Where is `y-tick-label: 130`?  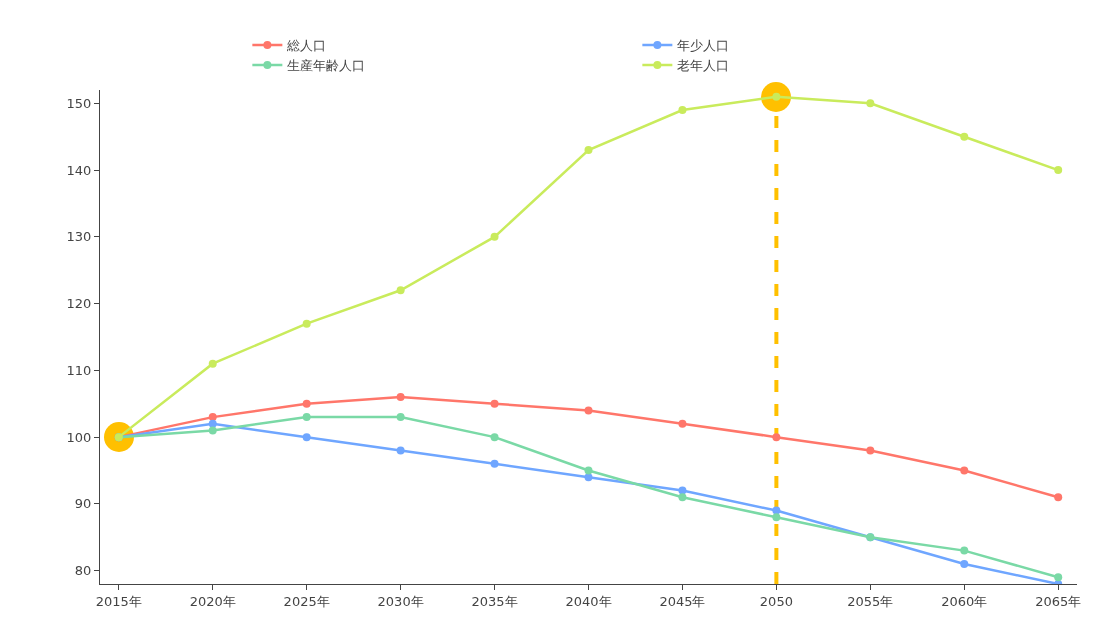
y-tick-label: 130 is located at coordinates (79, 237).